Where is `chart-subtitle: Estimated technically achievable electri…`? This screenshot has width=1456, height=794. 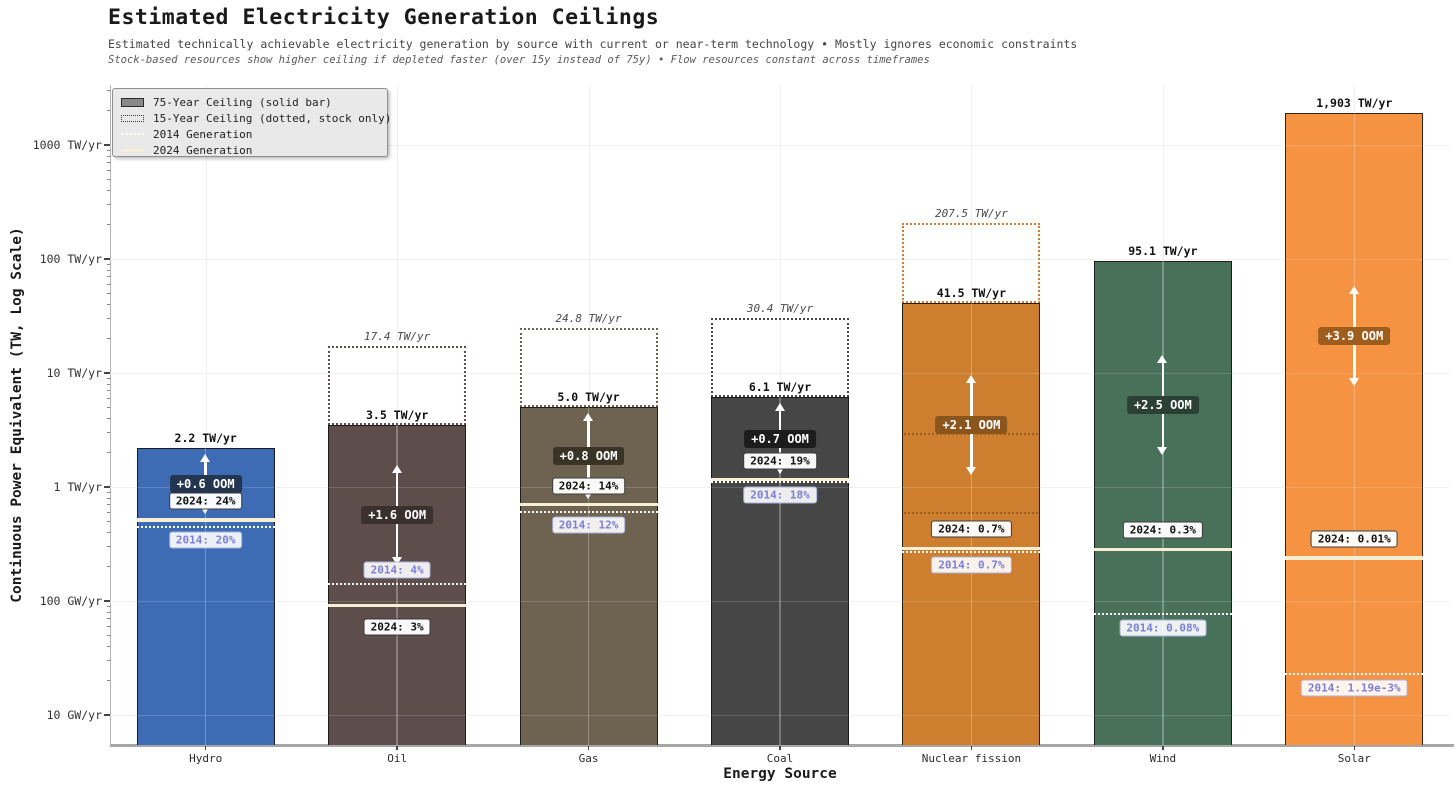 chart-subtitle: Estimated technically achievable electri… is located at coordinates (593, 44).